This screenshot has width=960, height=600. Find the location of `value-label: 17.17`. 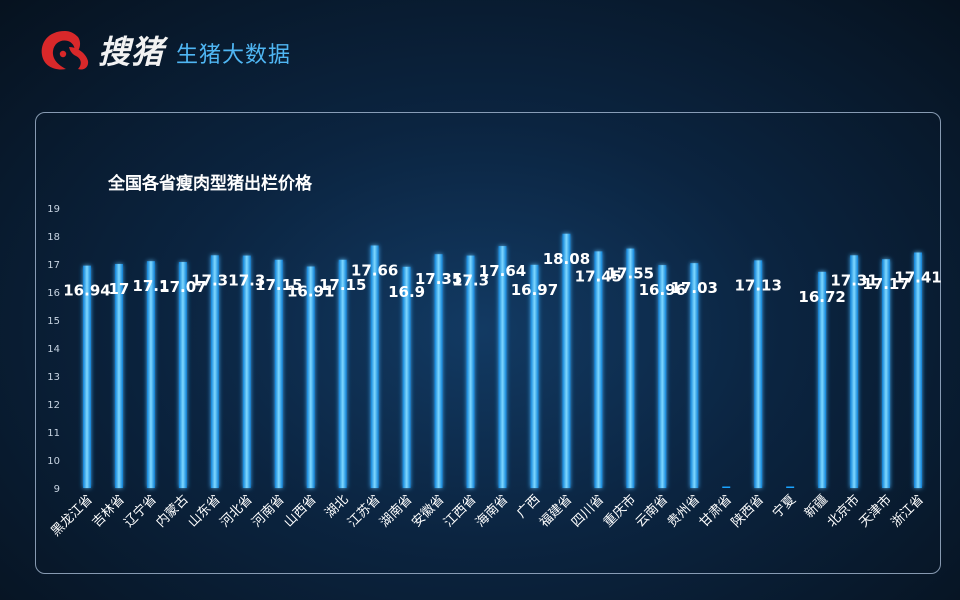

value-label: 17.17 is located at coordinates (885, 284).